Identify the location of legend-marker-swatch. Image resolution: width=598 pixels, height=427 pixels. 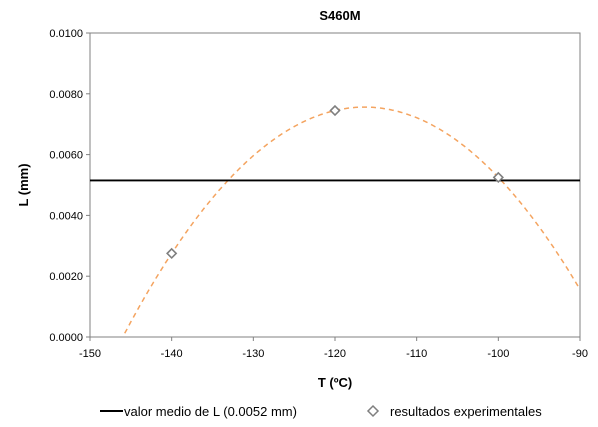
(373, 411).